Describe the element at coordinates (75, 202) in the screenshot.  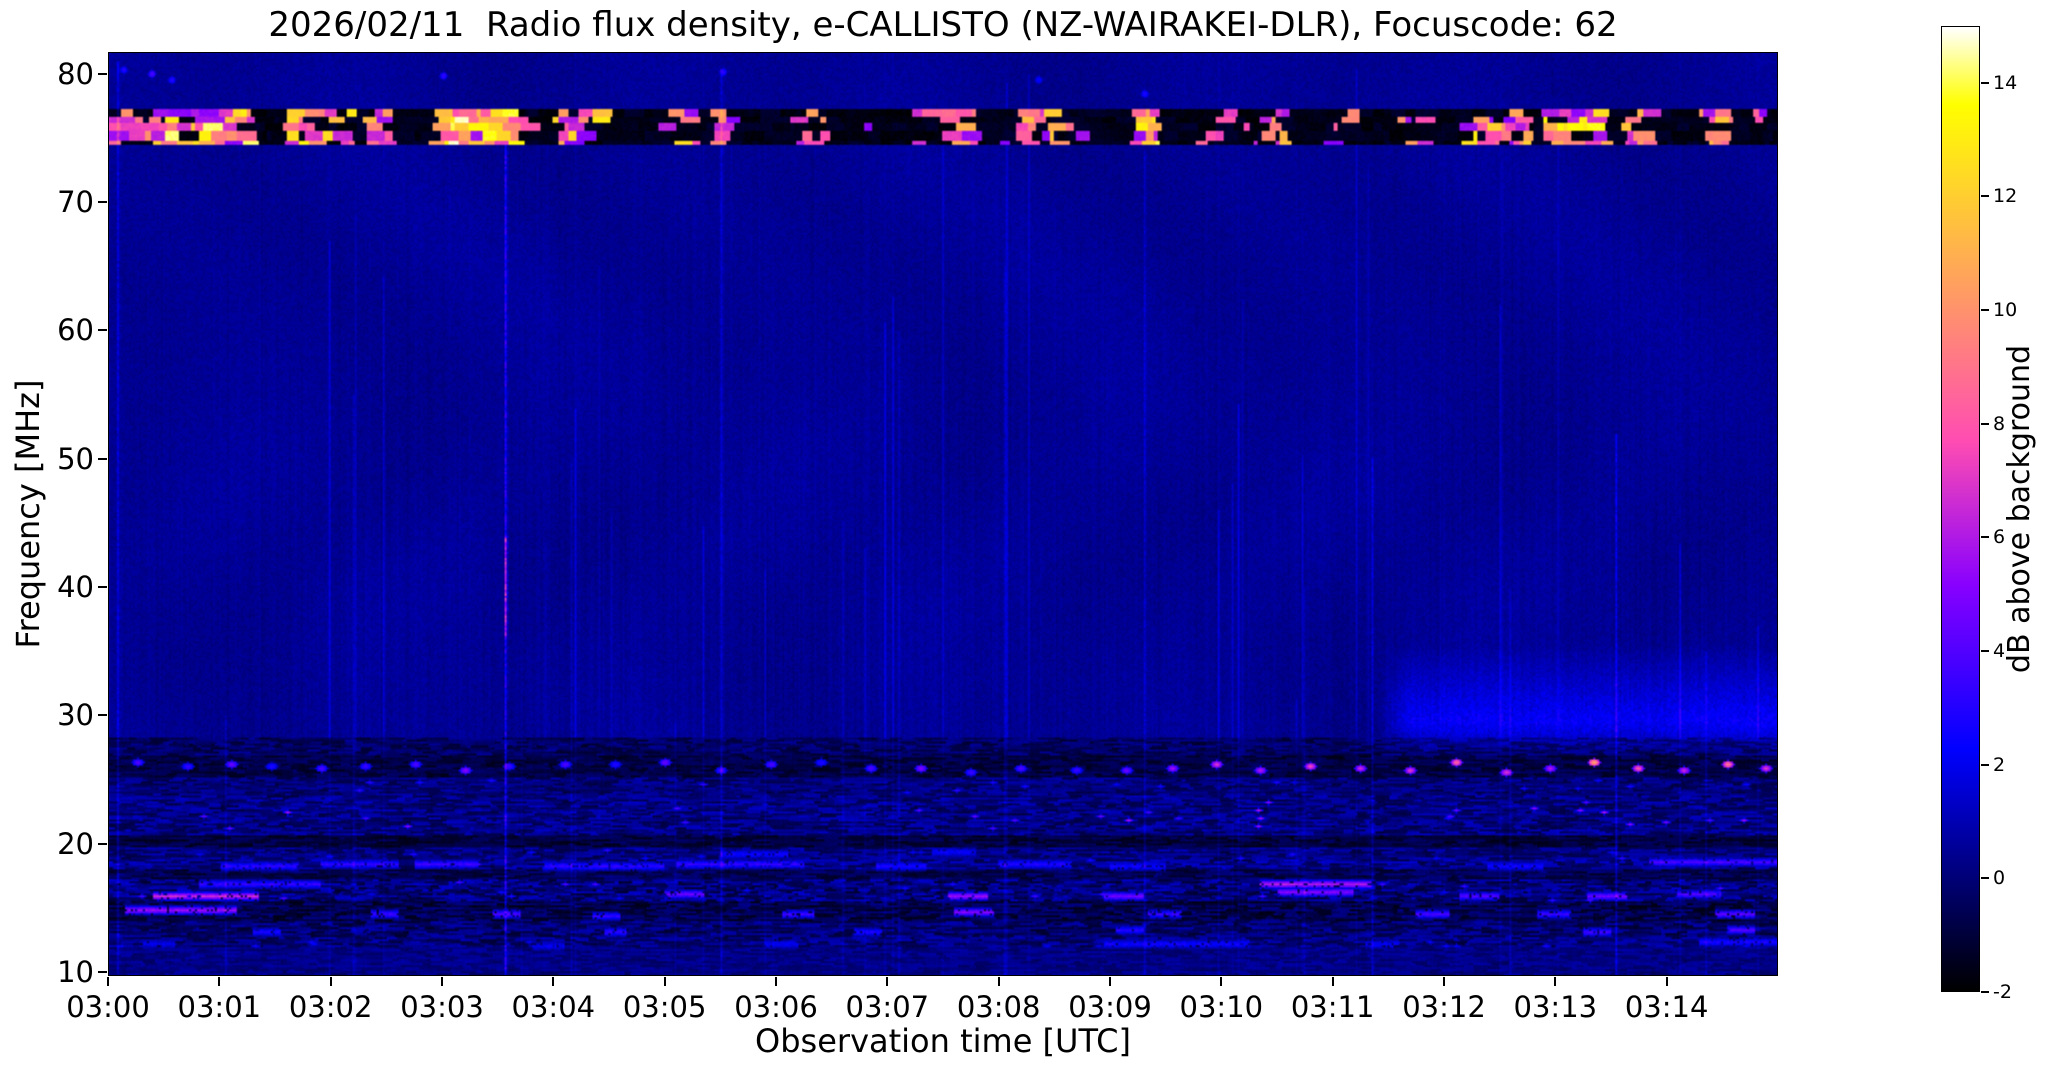
I see `y-tick-label: 70` at that location.